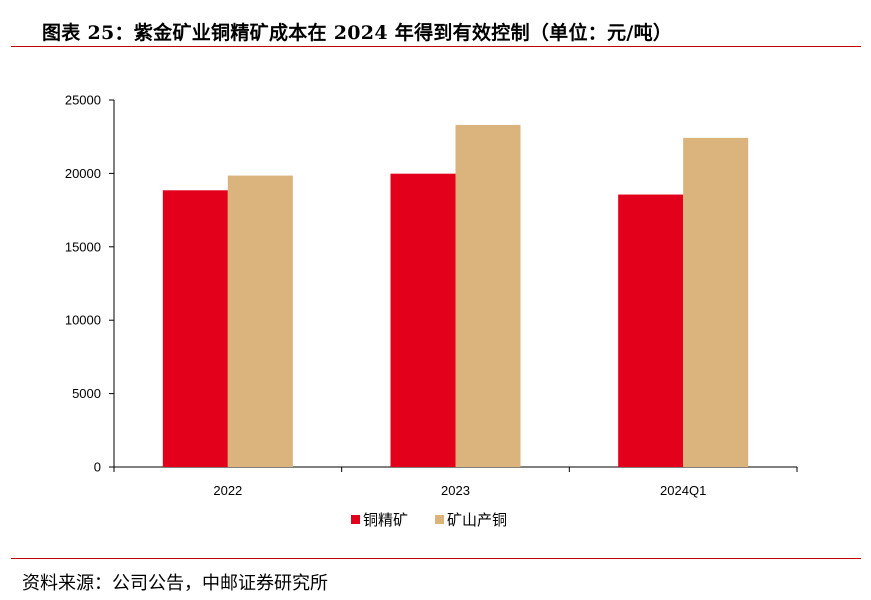 The image size is (871, 600). Describe the element at coordinates (97, 467) in the screenshot. I see `y-tick-label: 0` at that location.